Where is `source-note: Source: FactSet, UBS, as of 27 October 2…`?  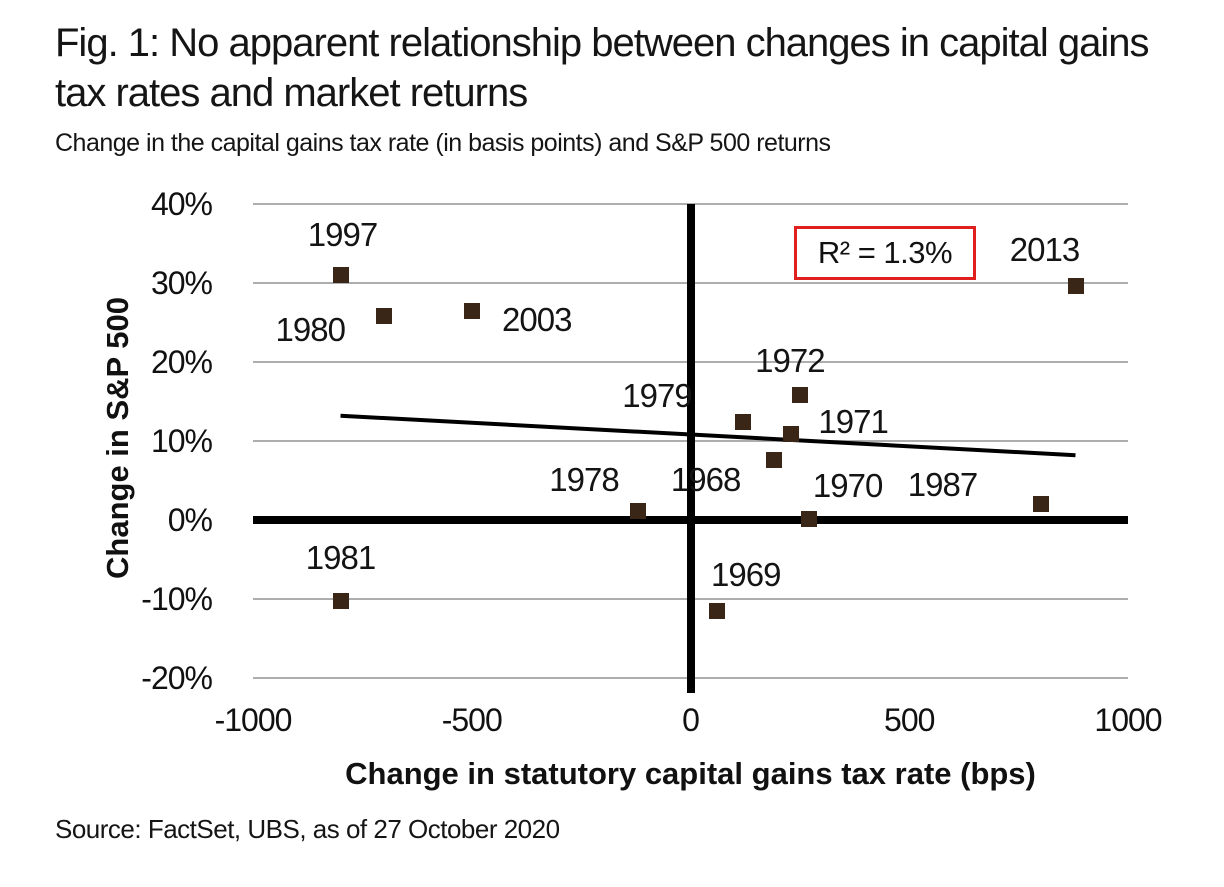 source-note: Source: FactSet, UBS, as of 27 October 2… is located at coordinates (307, 829).